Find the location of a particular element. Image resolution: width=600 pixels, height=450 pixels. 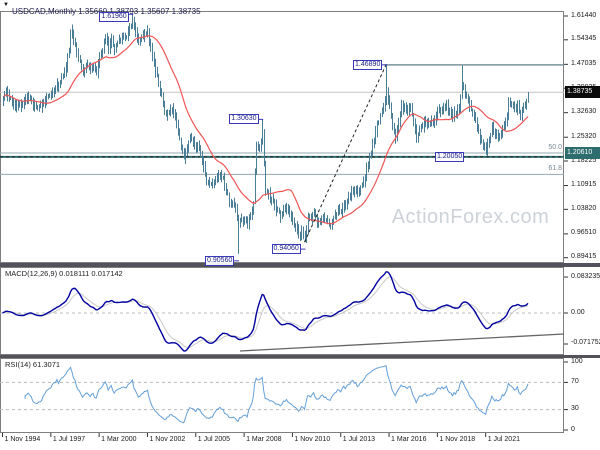

price-tag: 1.61960 is located at coordinates (114, 17).